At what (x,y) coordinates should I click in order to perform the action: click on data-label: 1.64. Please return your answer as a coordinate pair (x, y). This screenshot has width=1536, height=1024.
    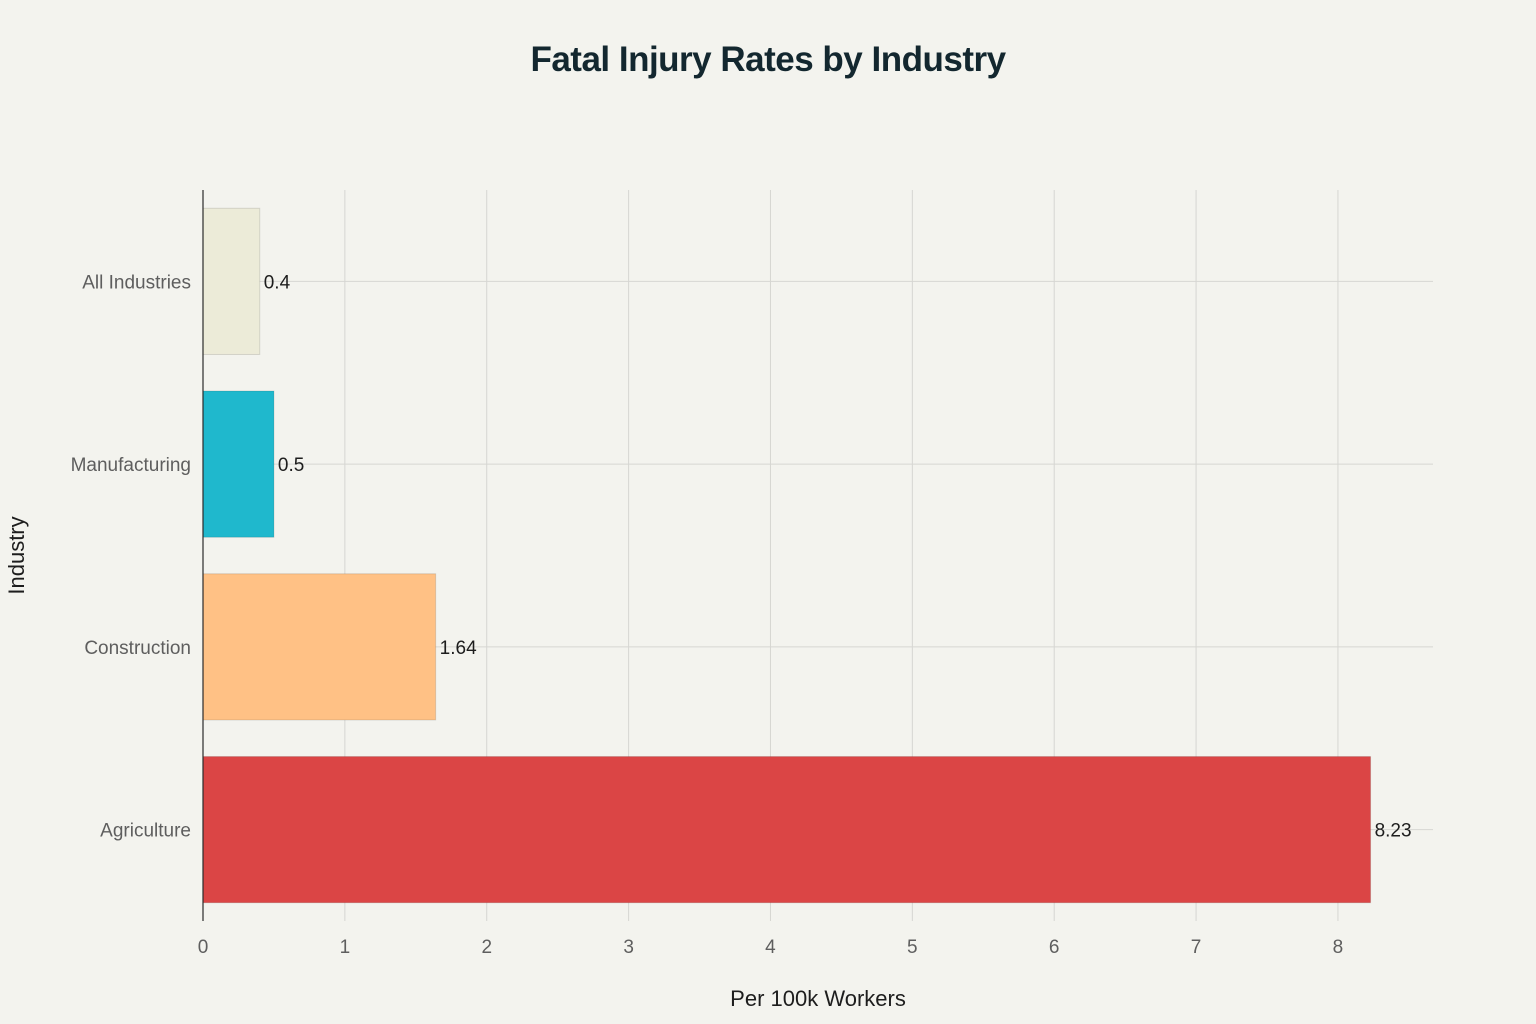
    Looking at the image, I should click on (458, 648).